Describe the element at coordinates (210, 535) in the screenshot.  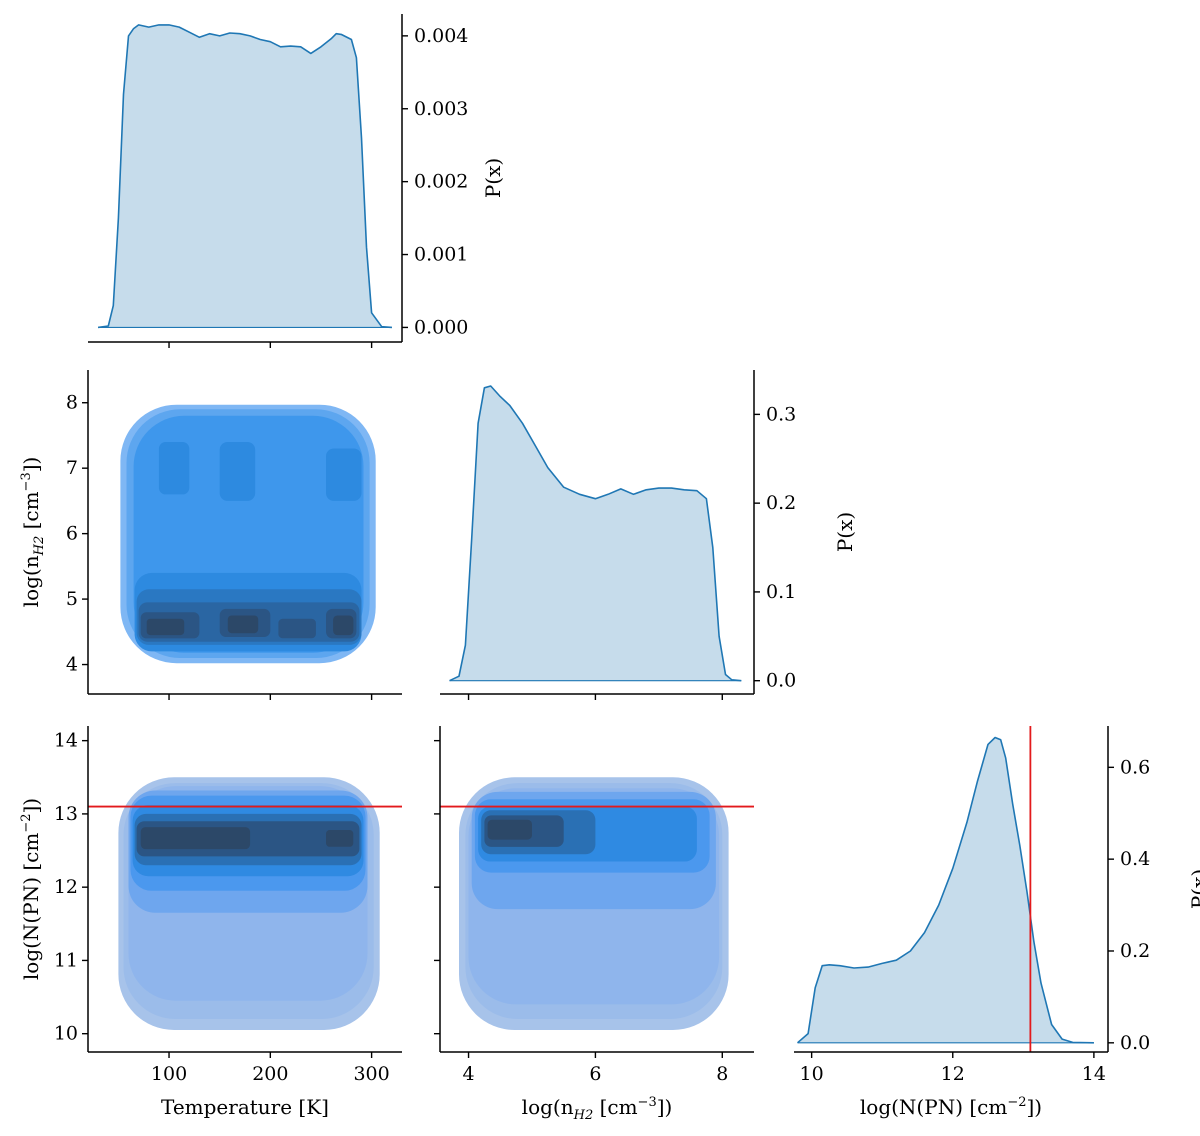
I see `panel-joint-temperature-density: 4 5 6 7 8 log(nH2 [cm−3])` at that location.